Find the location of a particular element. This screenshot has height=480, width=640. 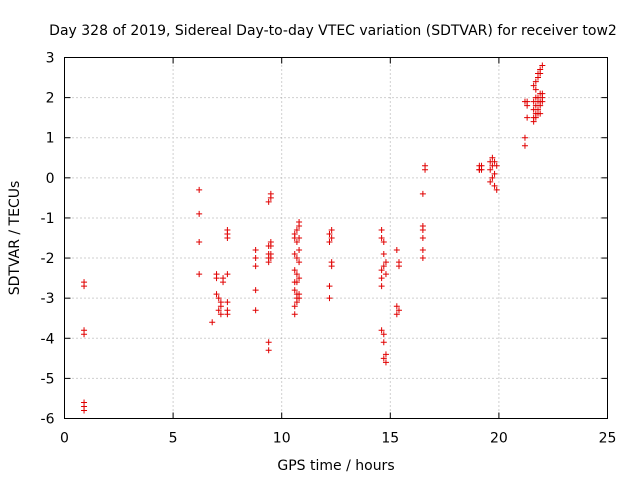

y-axis-label: SDTVAR / TECUs is located at coordinates (15, 238).